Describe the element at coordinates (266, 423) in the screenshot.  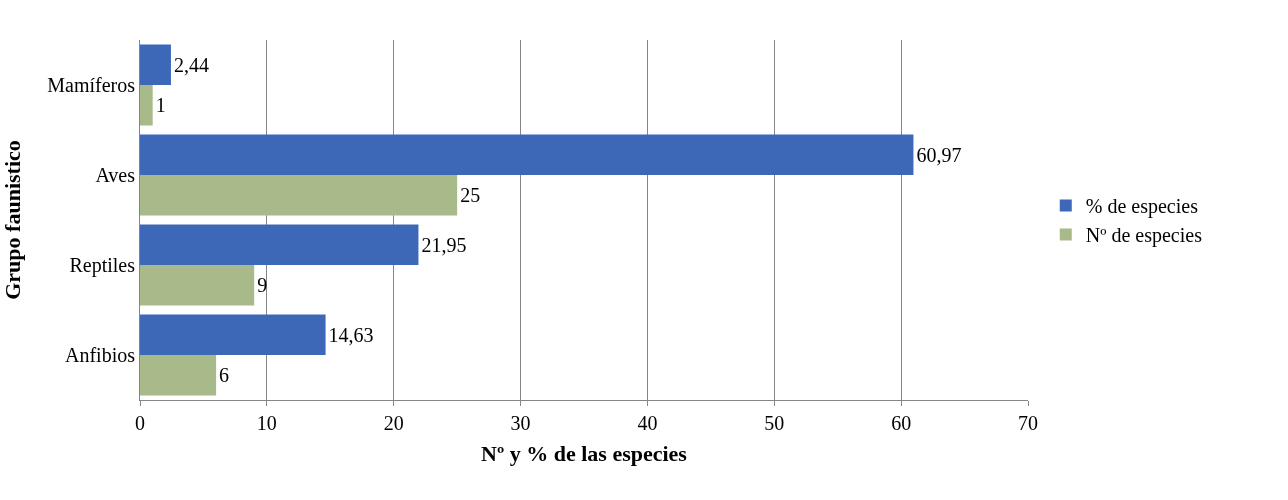
I see `x-tick-label: 10` at that location.